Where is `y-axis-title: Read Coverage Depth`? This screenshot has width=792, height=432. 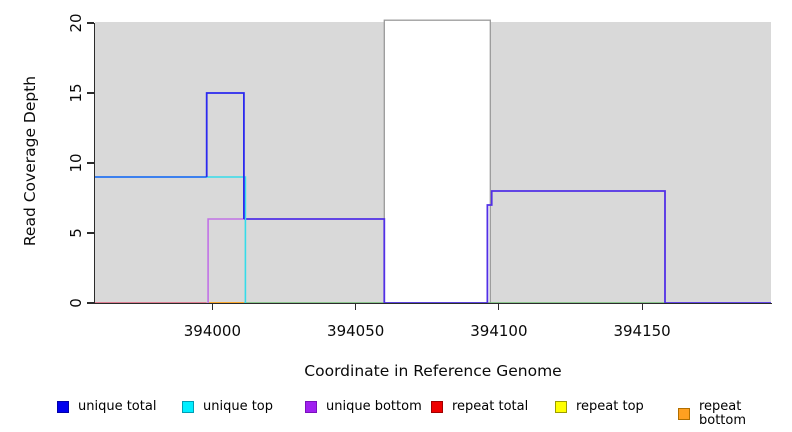
y-axis-title: Read Coverage Depth is located at coordinates (30, 161).